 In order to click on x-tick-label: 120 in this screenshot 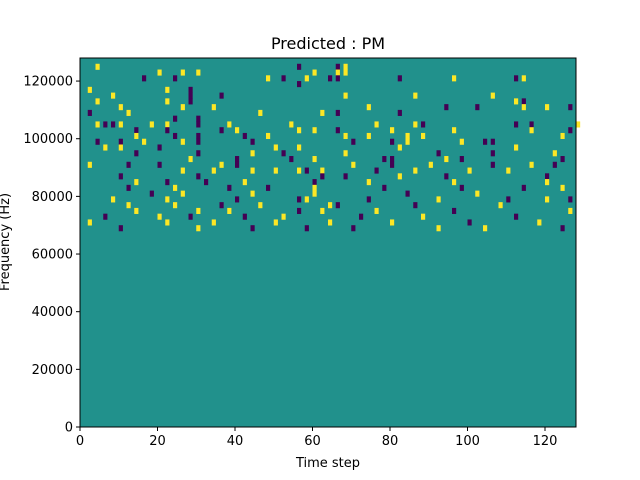, I will do `click(545, 441)`.